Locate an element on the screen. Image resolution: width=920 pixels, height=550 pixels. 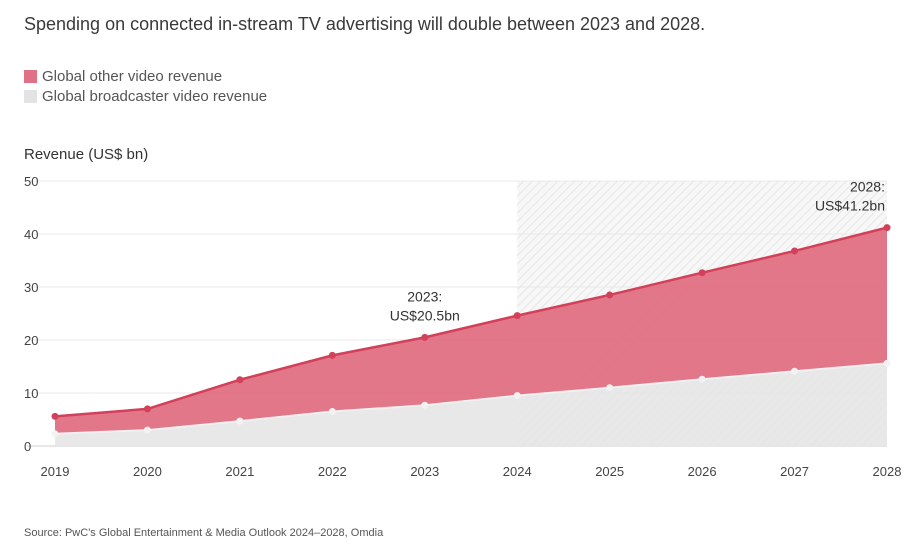
point-broadcaster-2020 is located at coordinates (147, 430).